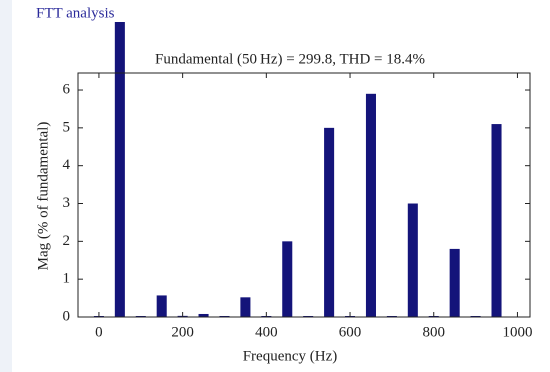 The width and height of the screenshot is (550, 372). I want to click on x-tick-label: 200, so click(182, 332).